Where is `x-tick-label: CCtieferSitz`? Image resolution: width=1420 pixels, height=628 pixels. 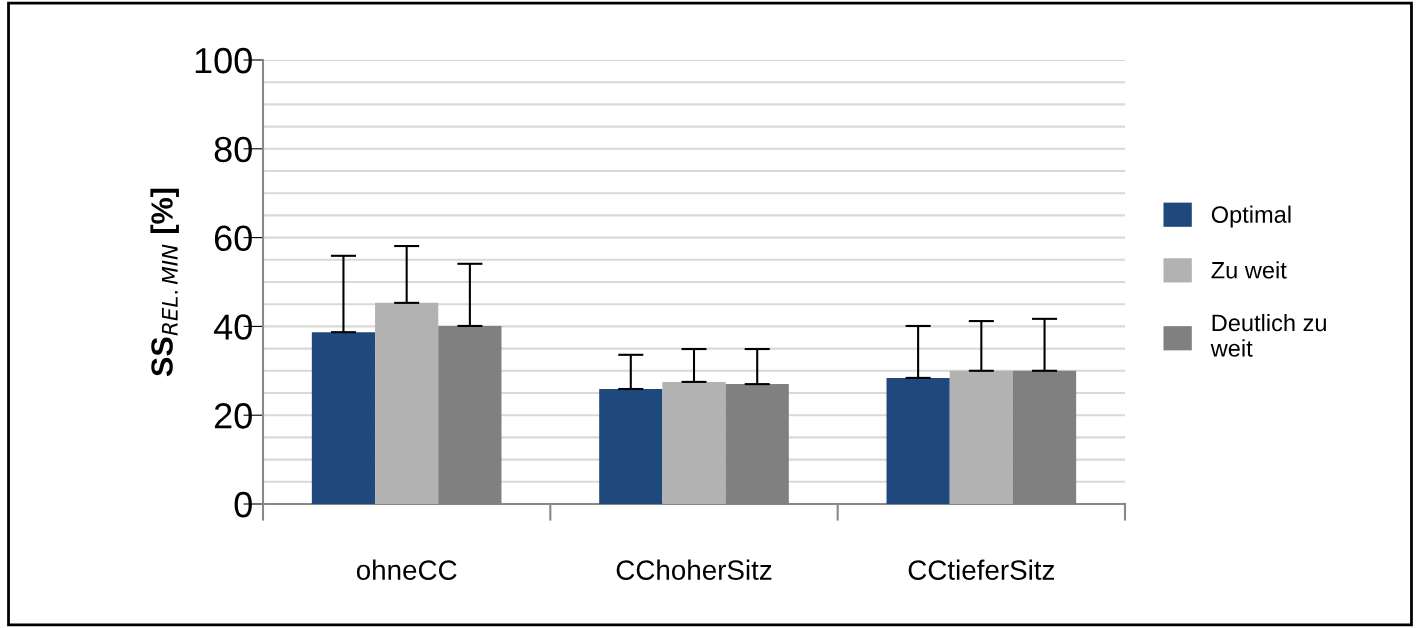 x-tick-label: CCtieferSitz is located at coordinates (981, 569).